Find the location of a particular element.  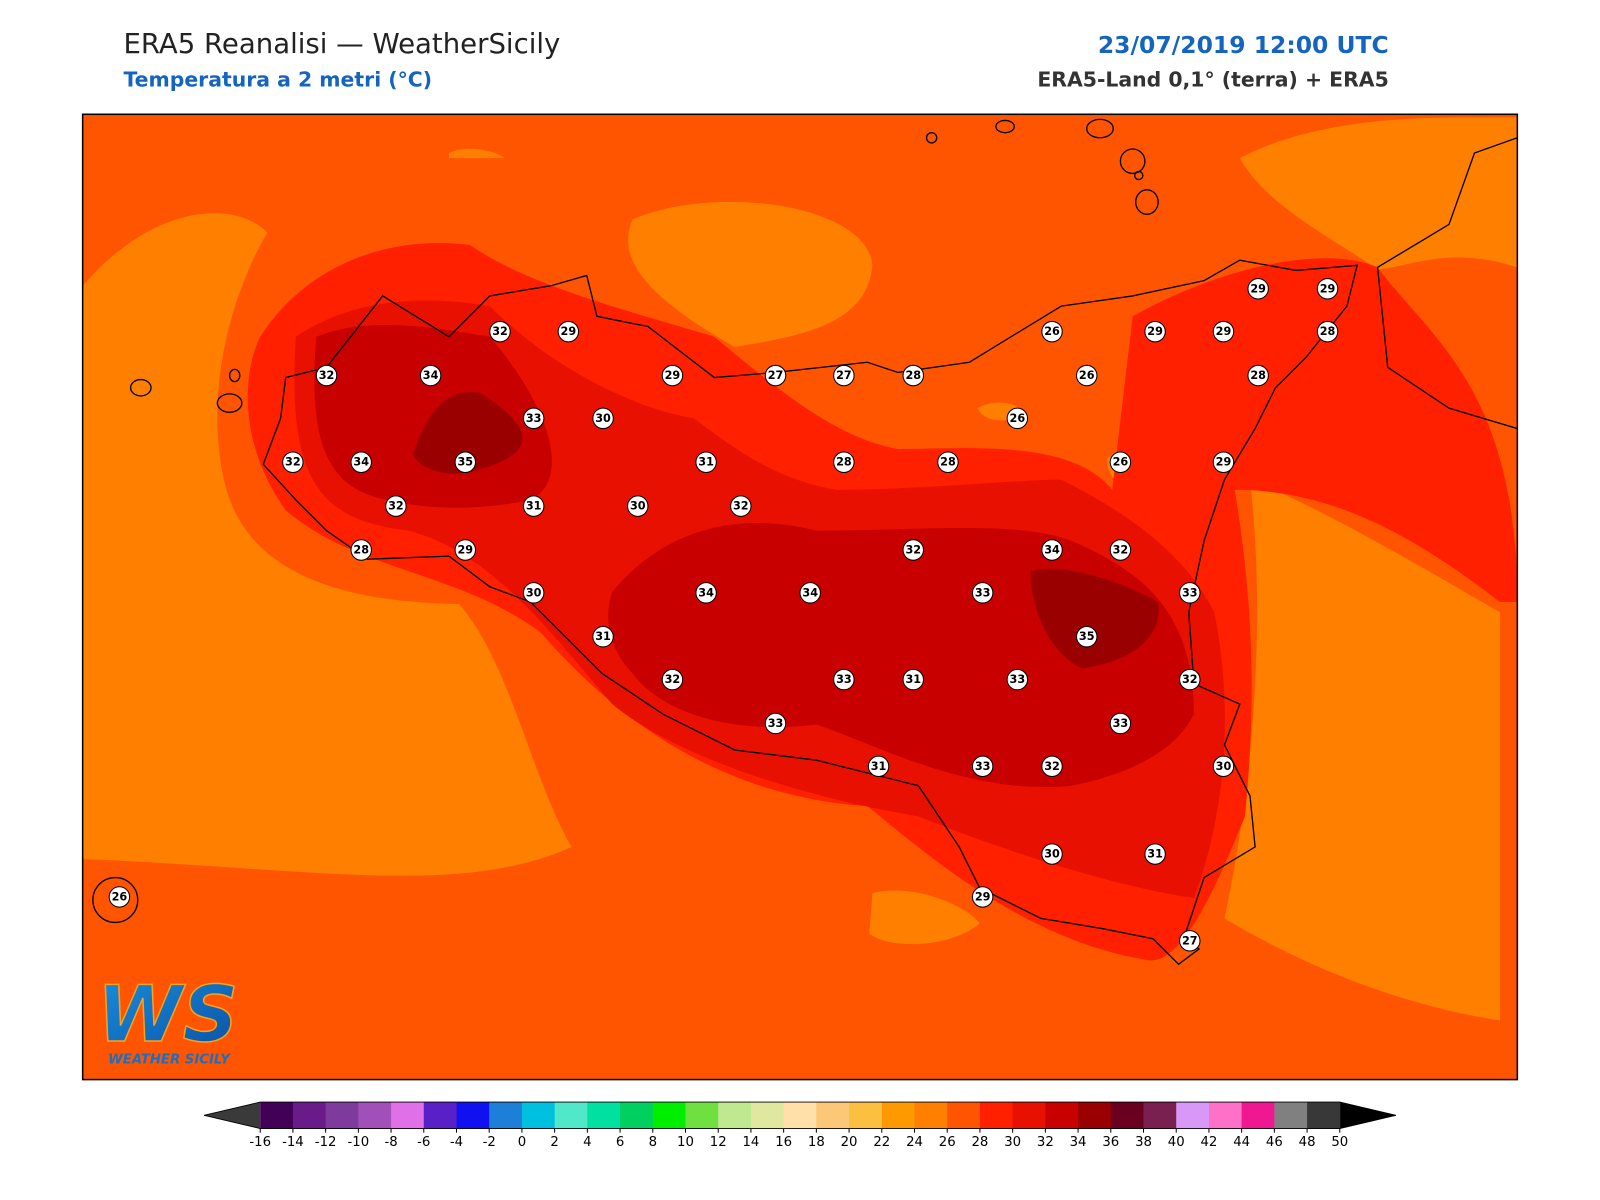

station: 33 is located at coordinates (844, 679).